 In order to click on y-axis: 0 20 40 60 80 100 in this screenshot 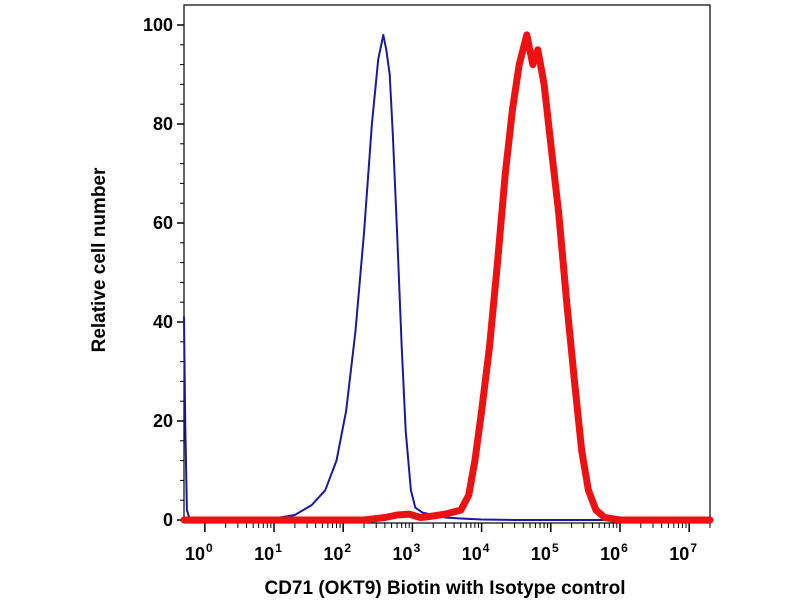, I will do `click(163, 272)`.